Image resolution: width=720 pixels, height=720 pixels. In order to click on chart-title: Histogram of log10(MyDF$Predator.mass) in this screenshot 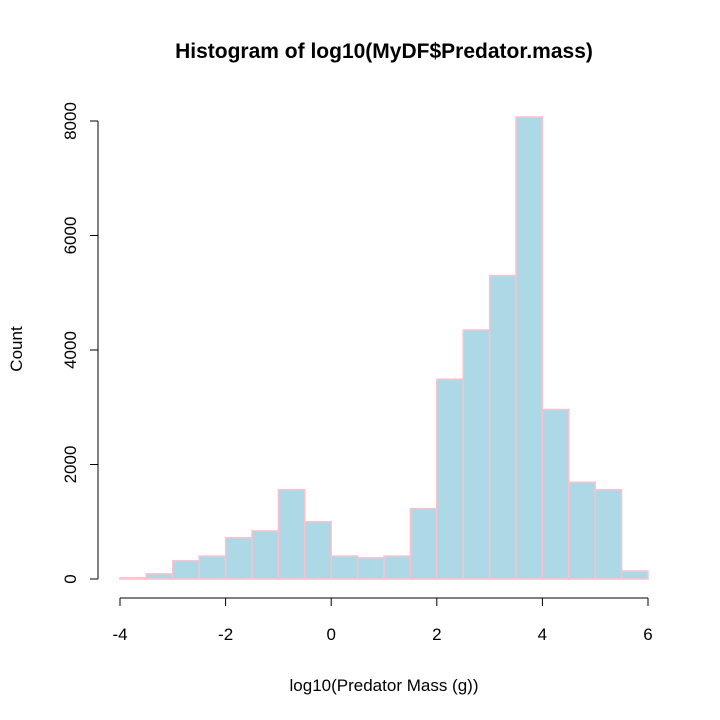, I will do `click(384, 51)`.